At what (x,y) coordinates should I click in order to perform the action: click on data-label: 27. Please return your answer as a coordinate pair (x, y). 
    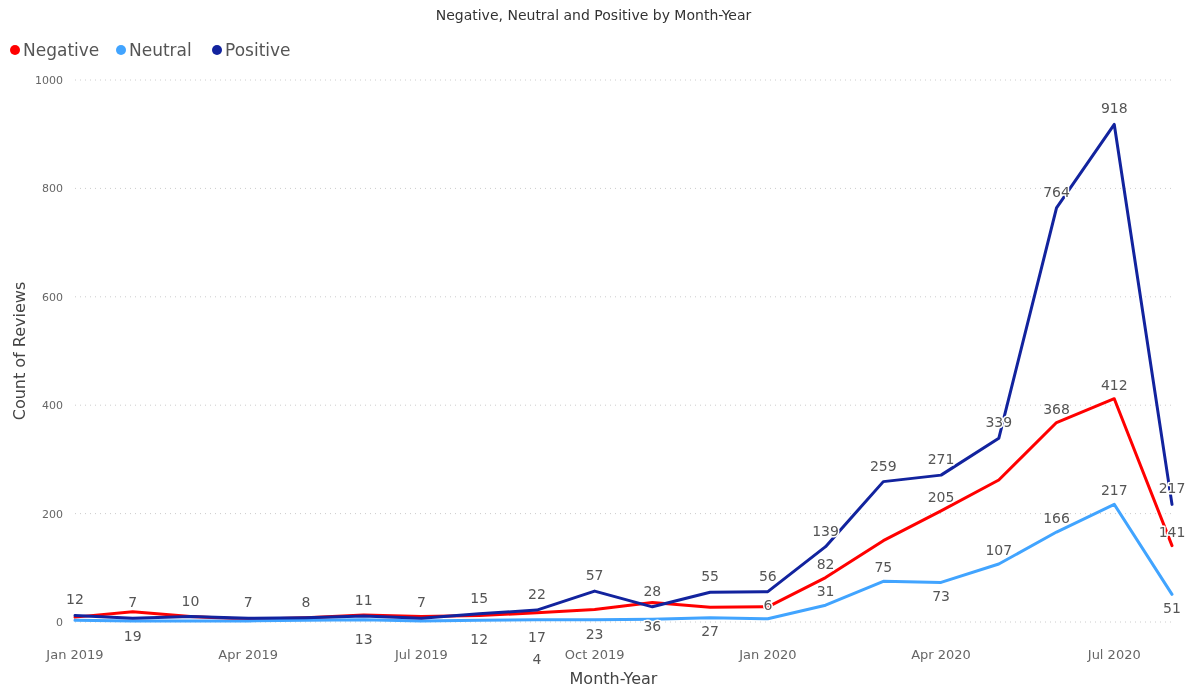
    Looking at the image, I should click on (710, 631).